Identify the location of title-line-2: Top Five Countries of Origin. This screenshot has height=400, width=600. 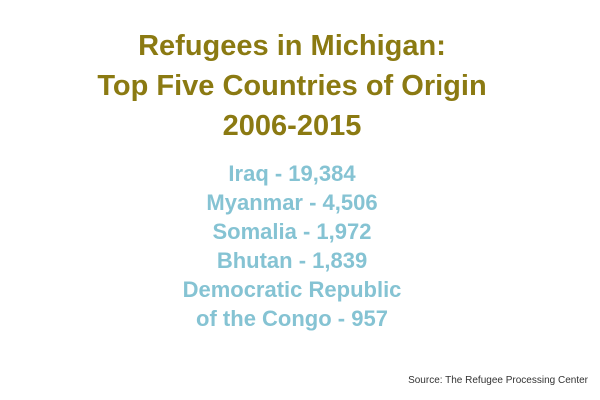
(292, 86).